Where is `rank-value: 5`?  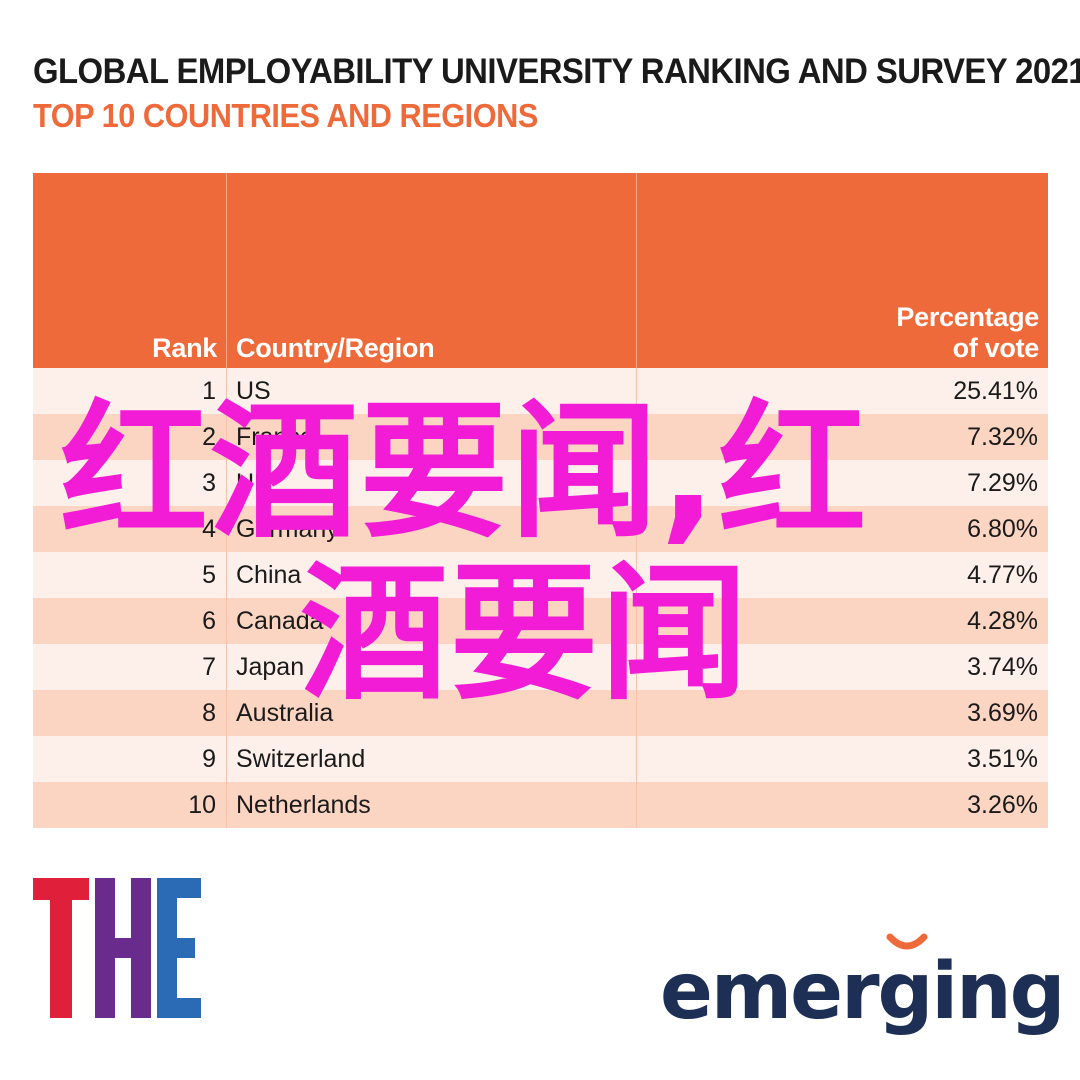
rank-value: 5 is located at coordinates (209, 574).